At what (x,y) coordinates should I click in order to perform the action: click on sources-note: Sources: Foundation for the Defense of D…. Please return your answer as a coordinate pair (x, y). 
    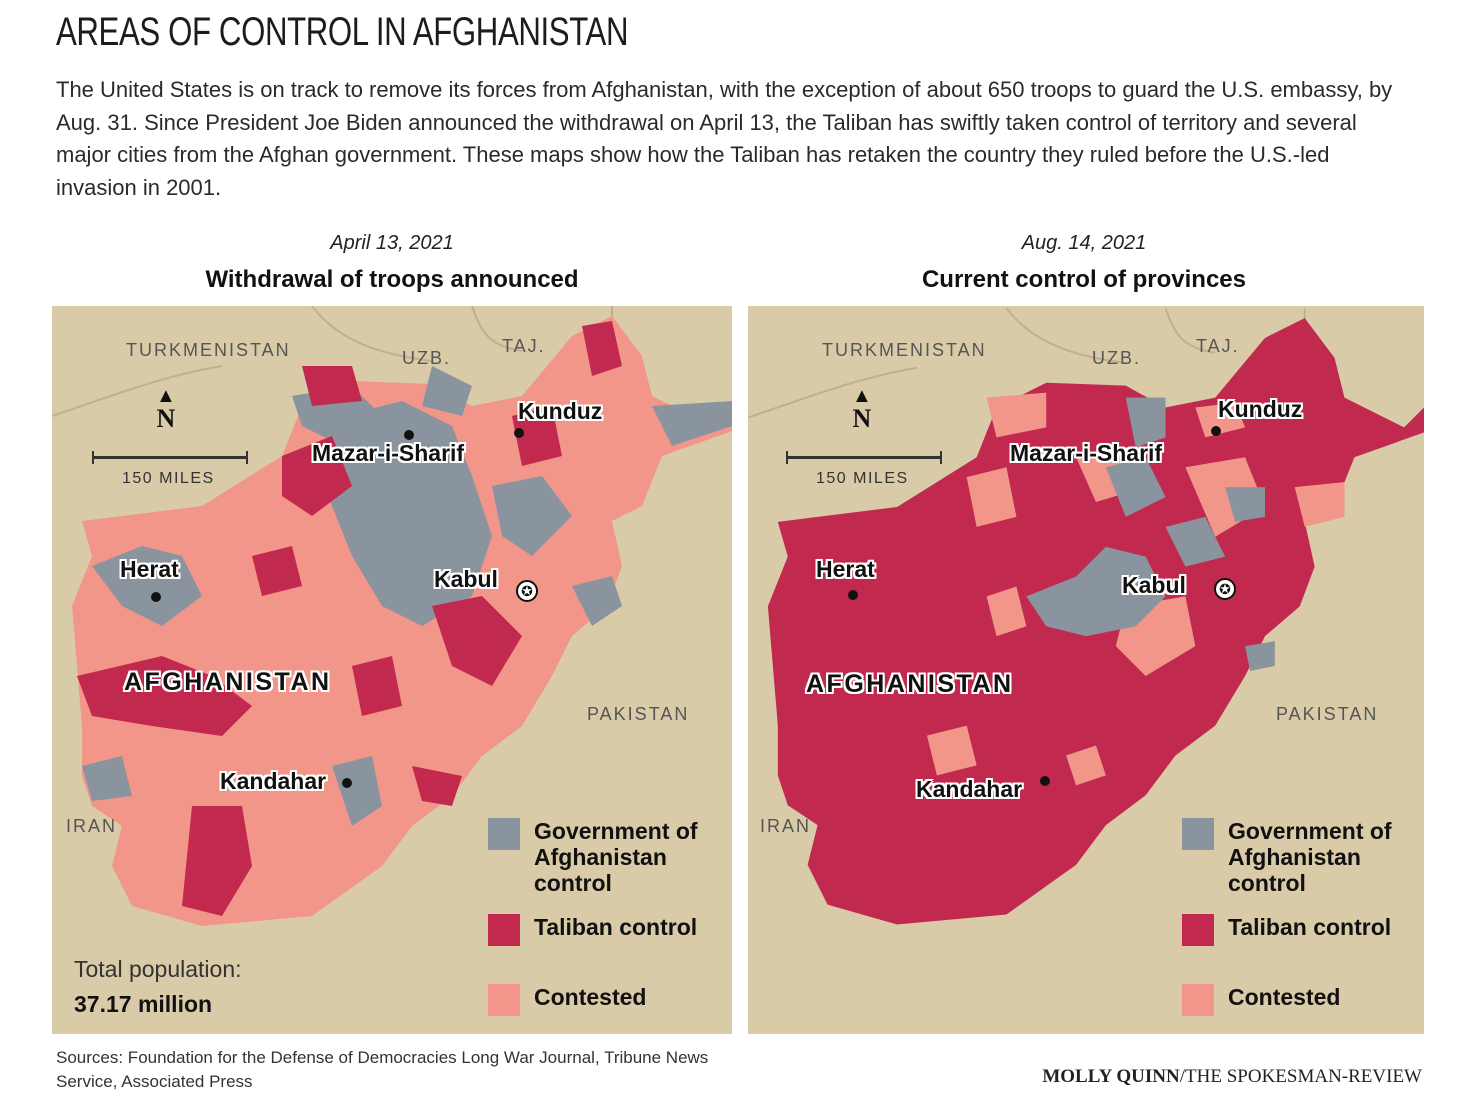
    Looking at the image, I should click on (382, 1069).